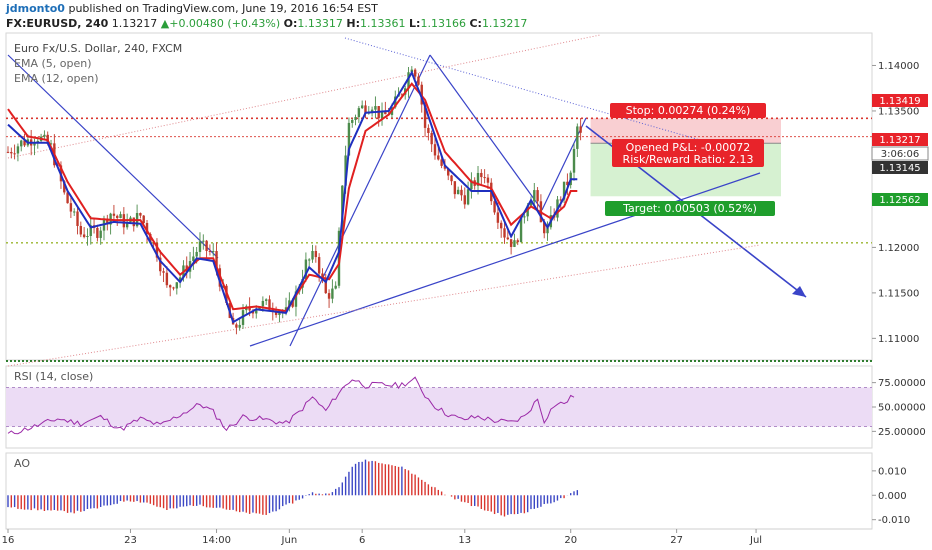  What do you see at coordinates (362, 540) in the screenshot?
I see `time-tick-label: 6` at bounding box center [362, 540].